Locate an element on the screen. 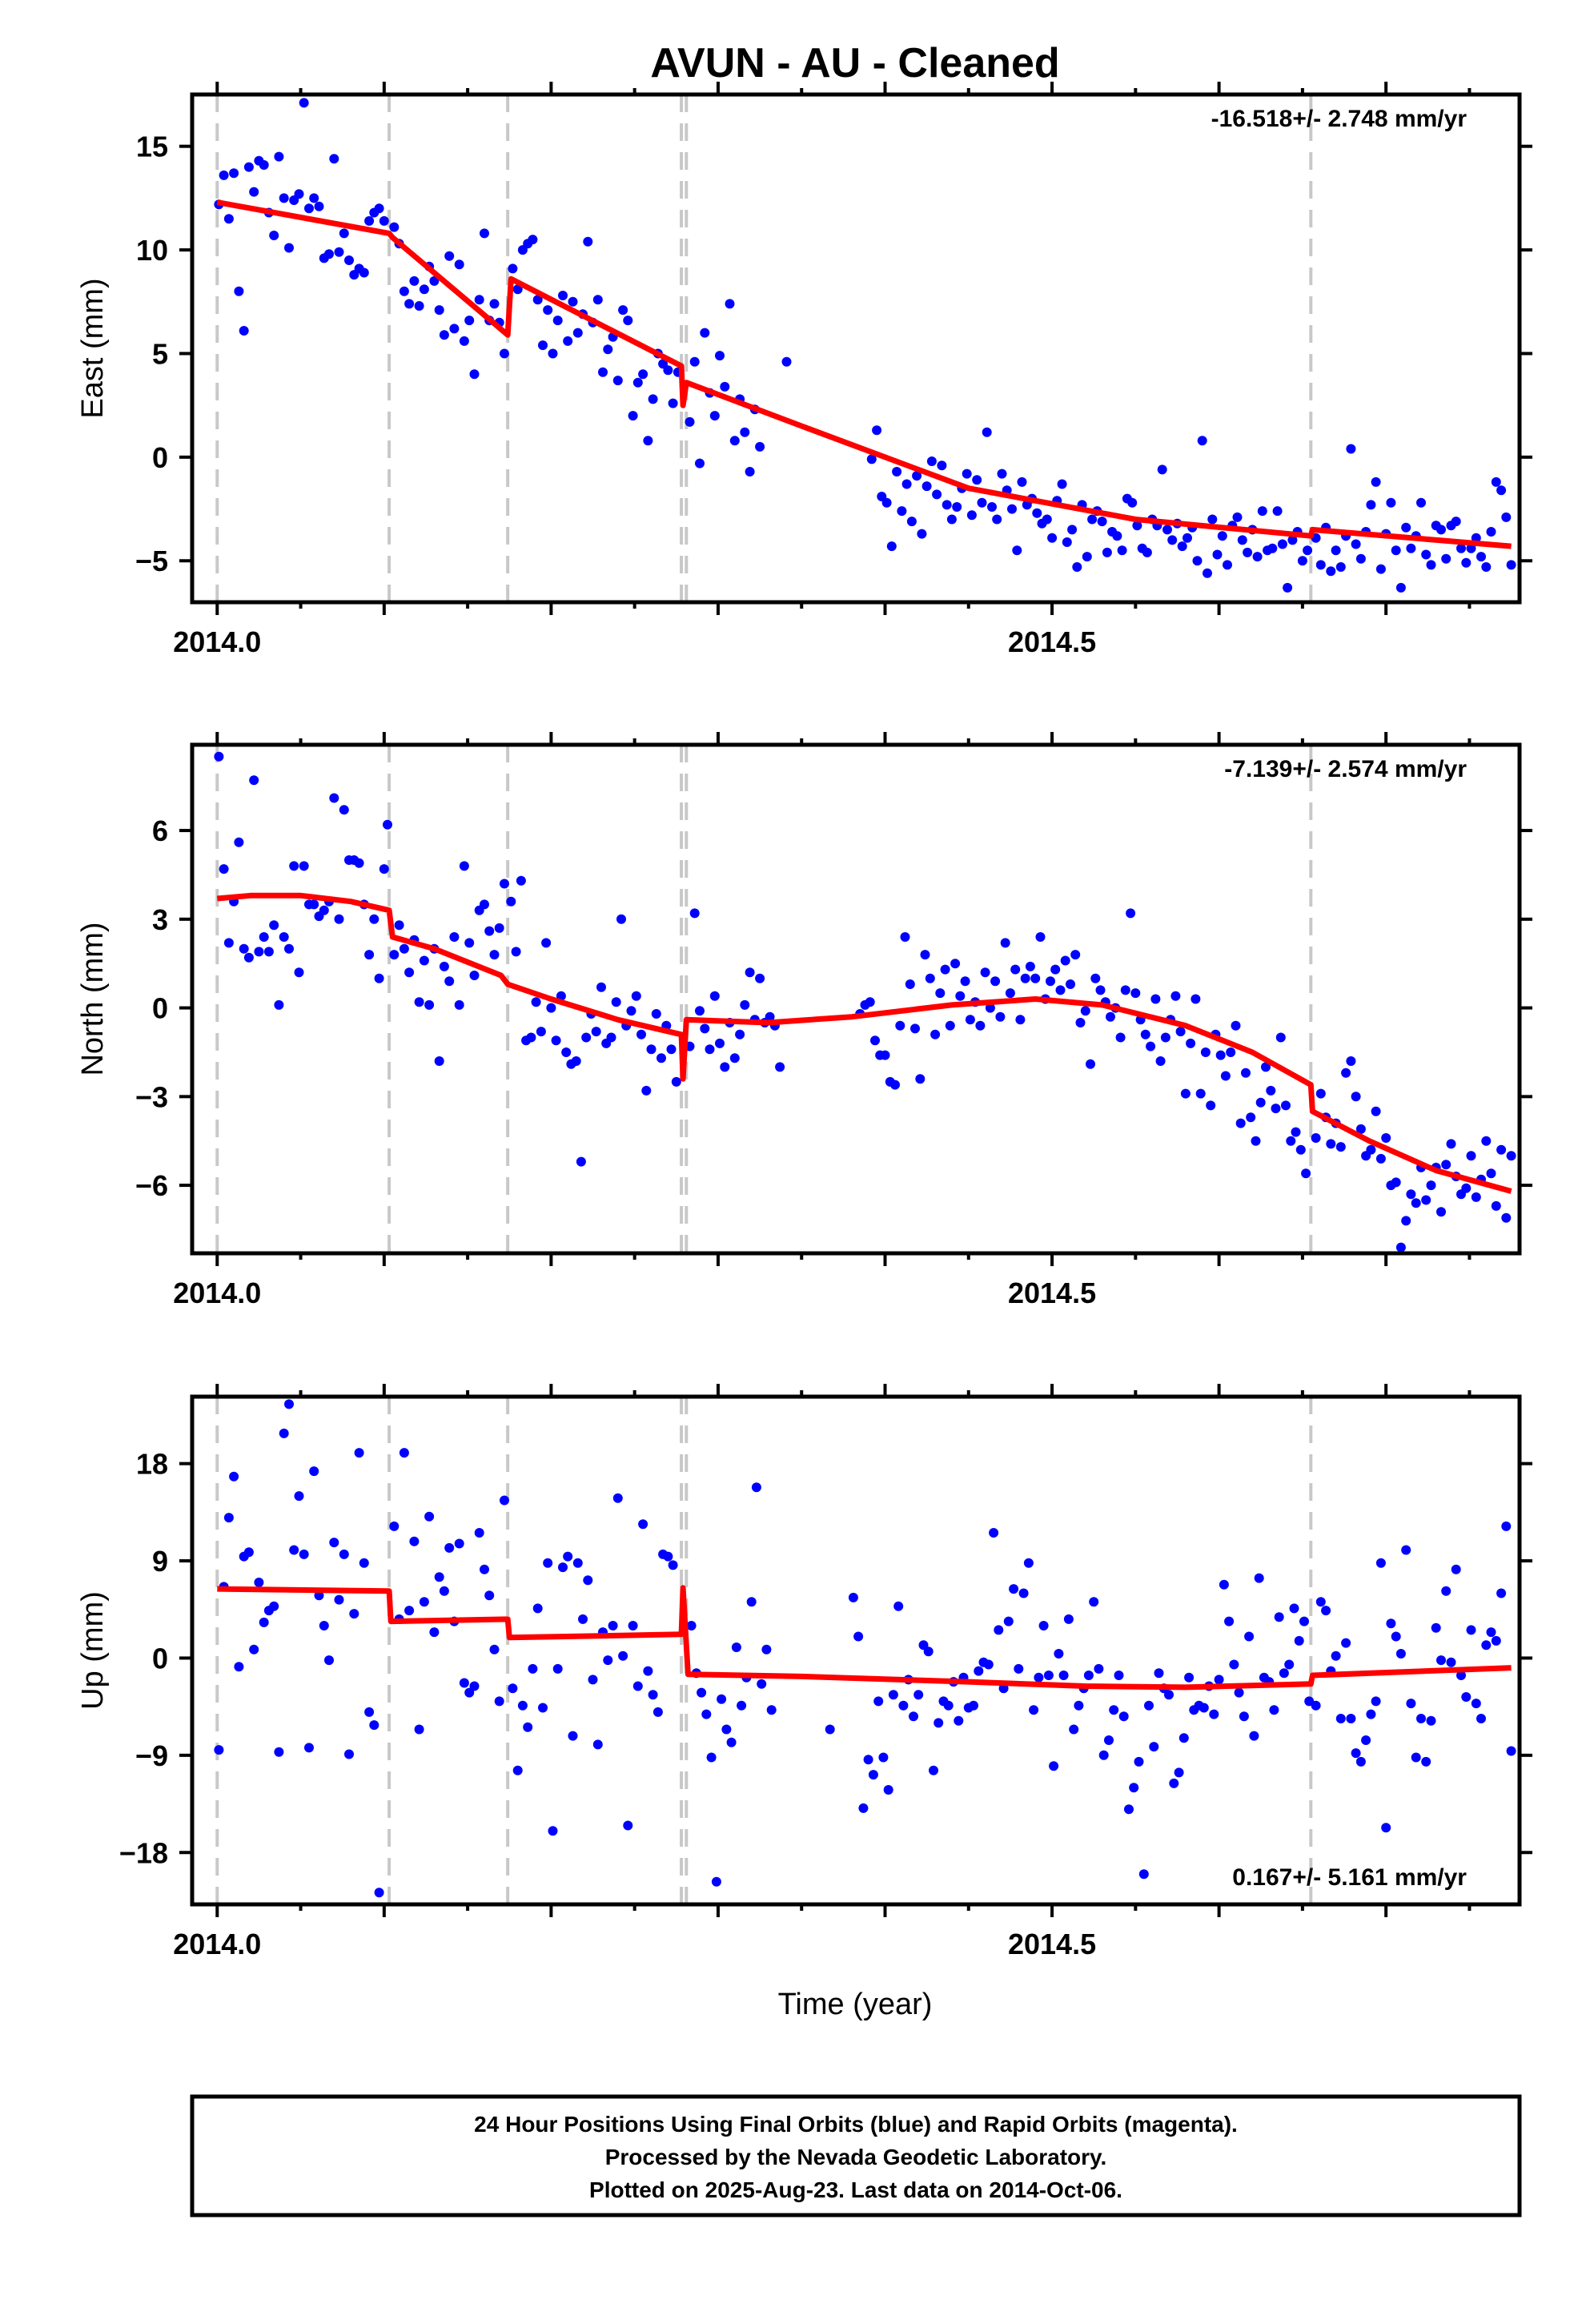  rate-annotation-east: -16.518+/- 2.748 mm/yr is located at coordinates (1339, 119).